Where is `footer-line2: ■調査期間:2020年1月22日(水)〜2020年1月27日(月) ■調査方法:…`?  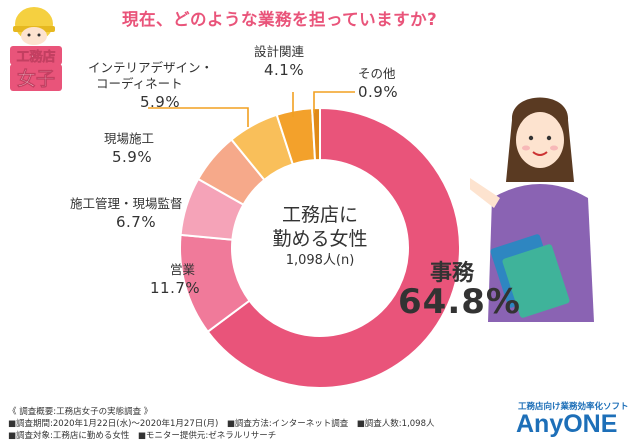
footer-line2: ■調査期間:2020年1月22日(水)〜2020年1月27日(月) ■調査方法:… is located at coordinates (221, 424).